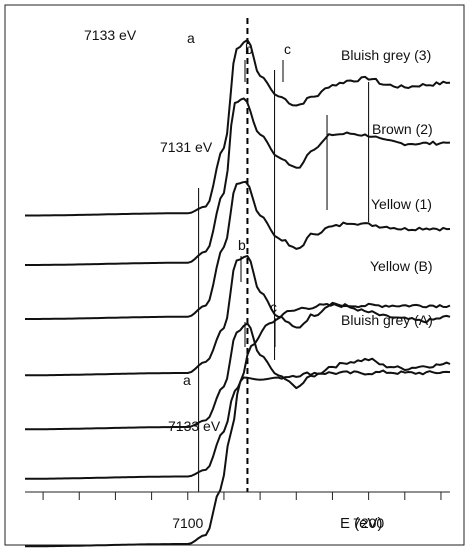  What do you see at coordinates (242, 245) in the screenshot?
I see `feature-label-b-middle: b` at bounding box center [242, 245].